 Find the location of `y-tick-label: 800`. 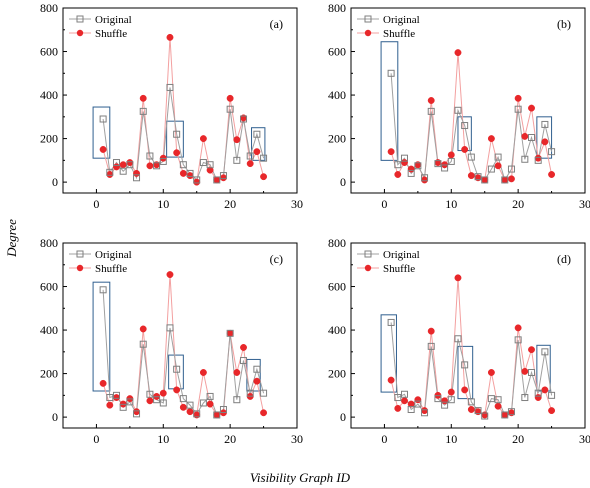

y-tick-label: 800 is located at coordinates (49, 8).